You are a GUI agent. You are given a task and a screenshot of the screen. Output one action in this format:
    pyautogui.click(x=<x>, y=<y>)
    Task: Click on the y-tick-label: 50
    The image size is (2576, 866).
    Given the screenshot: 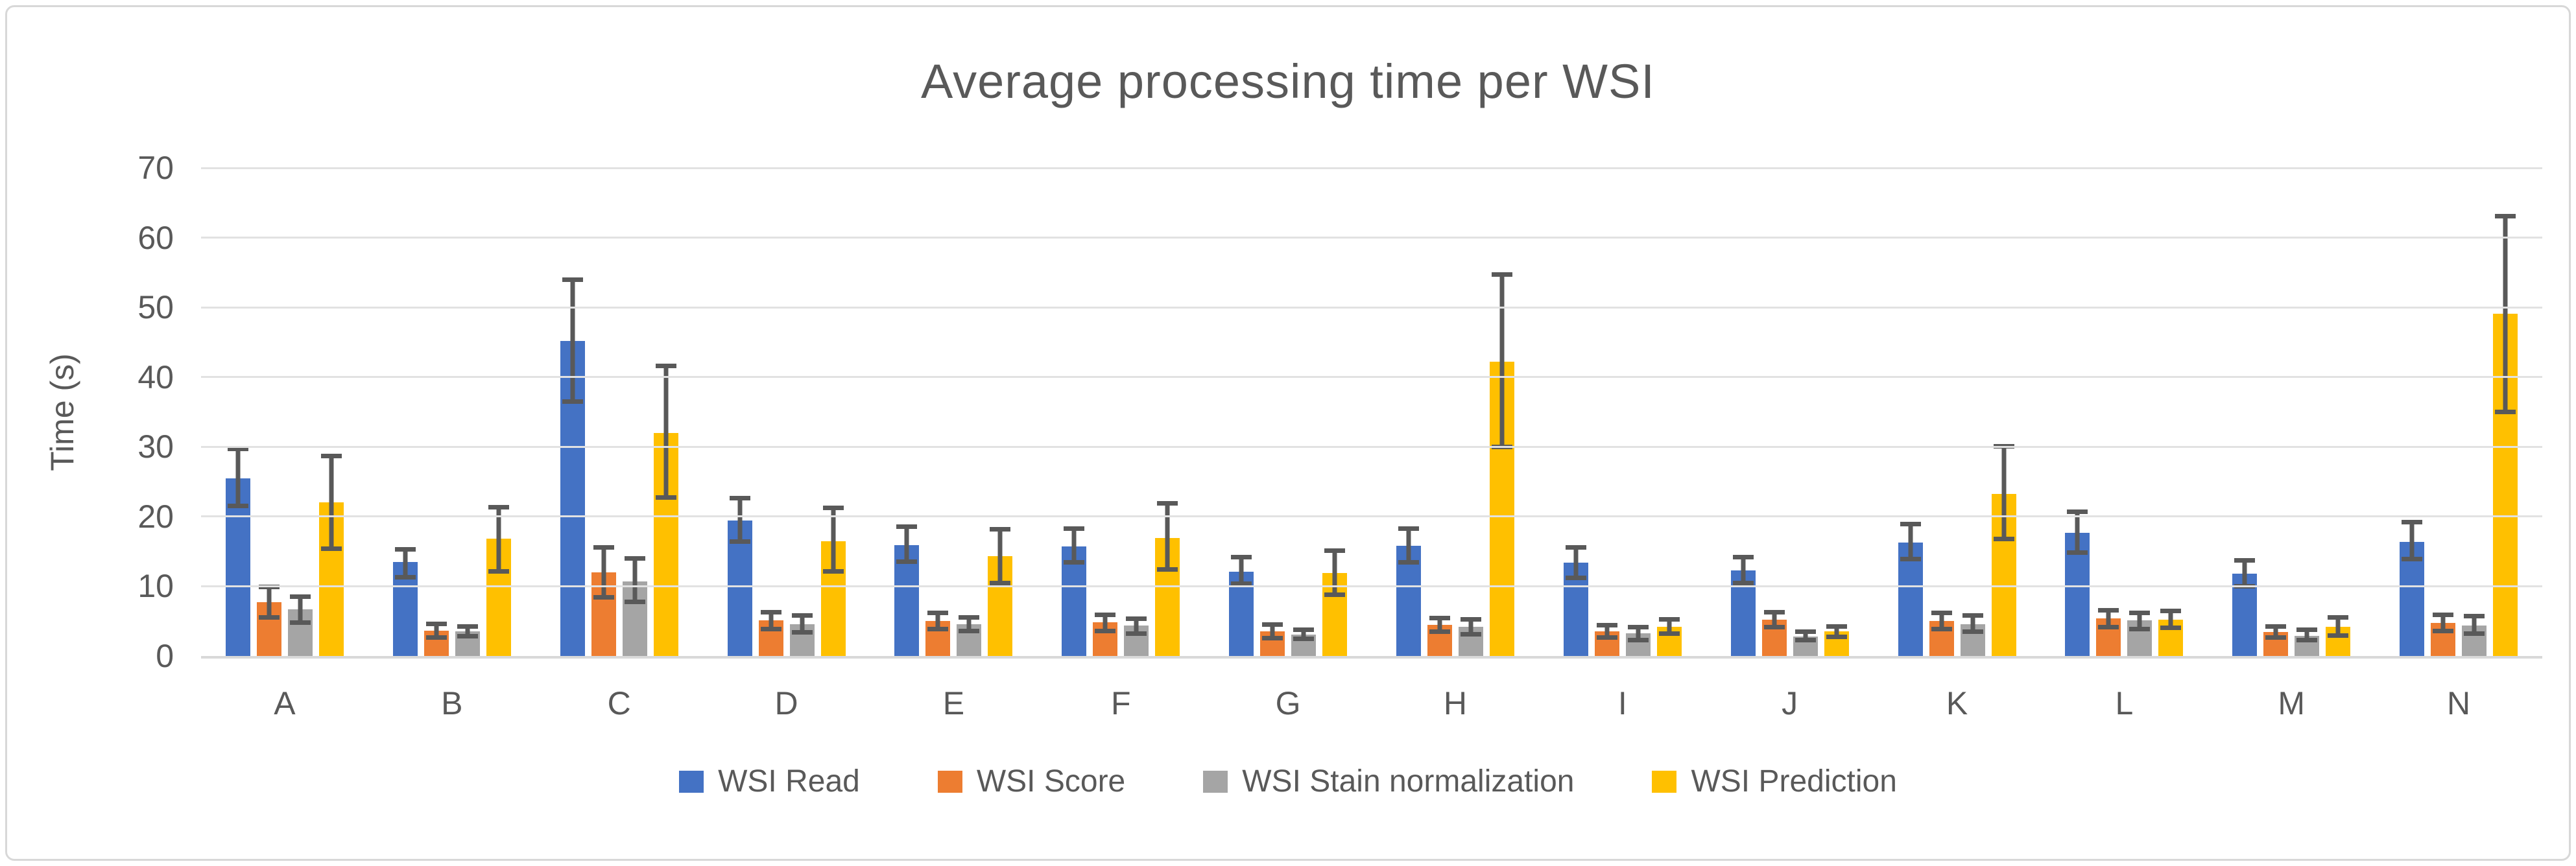 What is the action you would take?
    pyautogui.click(x=155, y=307)
    